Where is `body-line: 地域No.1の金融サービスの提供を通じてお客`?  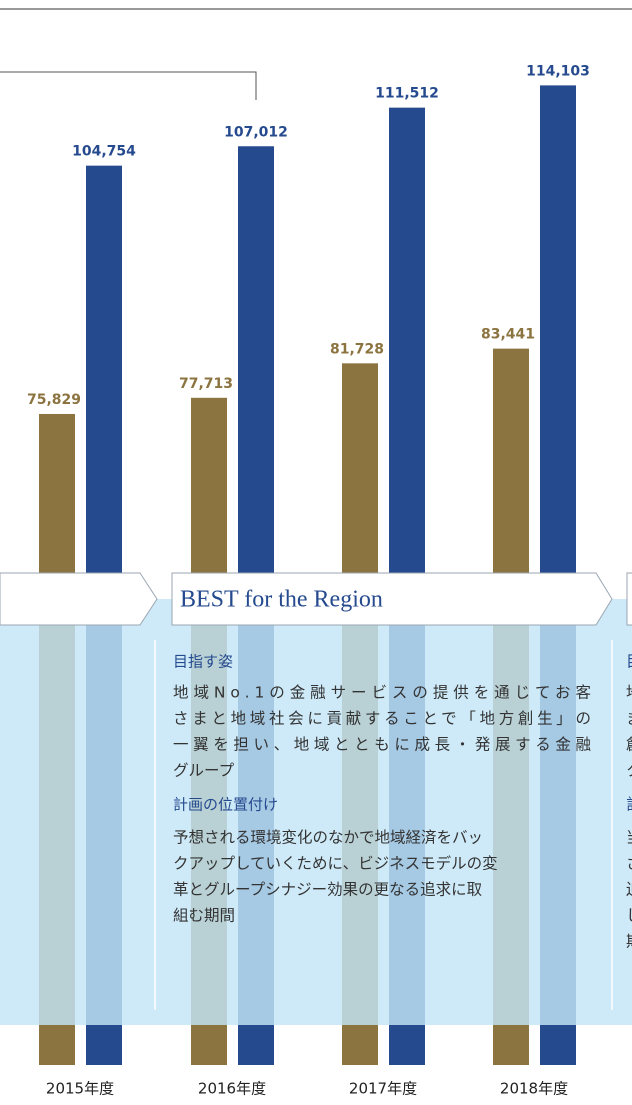
body-line: 地域No.1の金融サービスの提供を通じてお客 is located at coordinates (382, 693).